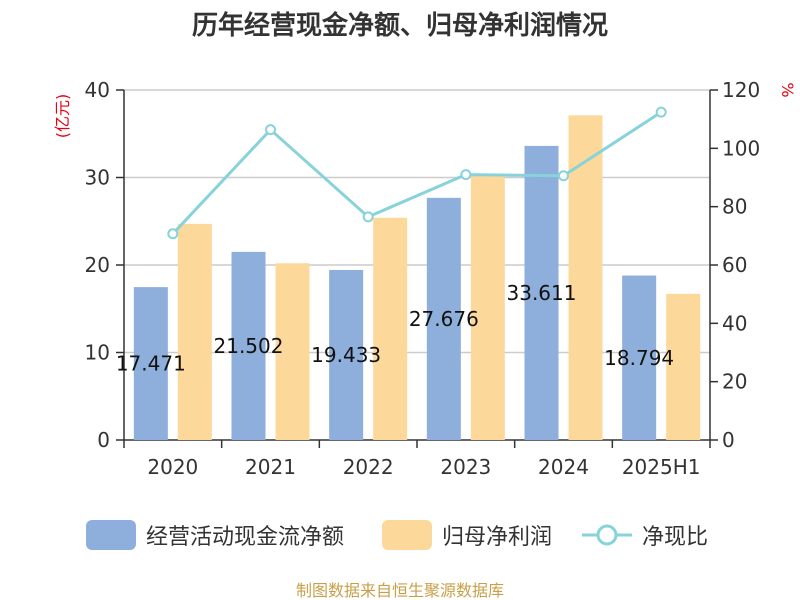  I want to click on chart-title: 历年经营现金净额、归母净利润情况, so click(400, 25).